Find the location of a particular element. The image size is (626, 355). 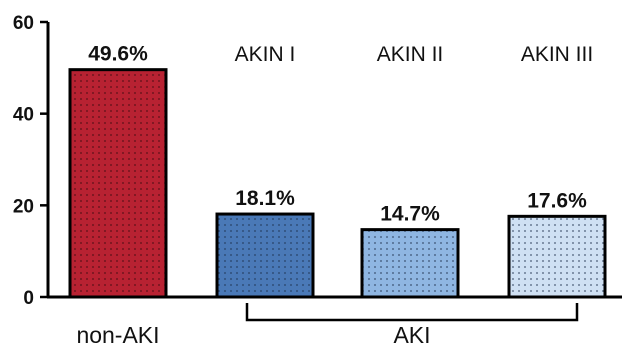

stage-label: AKIN I is located at coordinates (265, 54).